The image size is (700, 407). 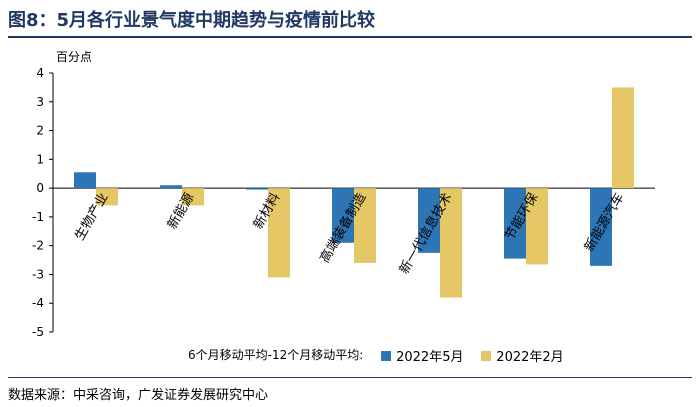 What do you see at coordinates (276, 355) in the screenshot?
I see `legend-prefix: 6个月移动平均-12个月移动平均:` at bounding box center [276, 355].